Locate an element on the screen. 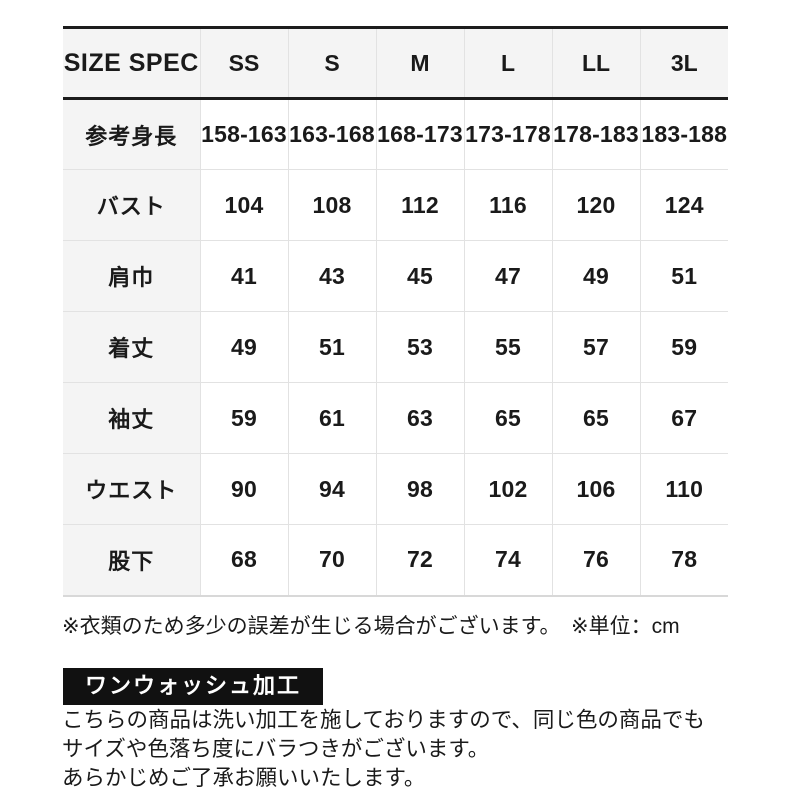 The width and height of the screenshot is (800, 800). table-title: SIZE SPEC is located at coordinates (132, 63).